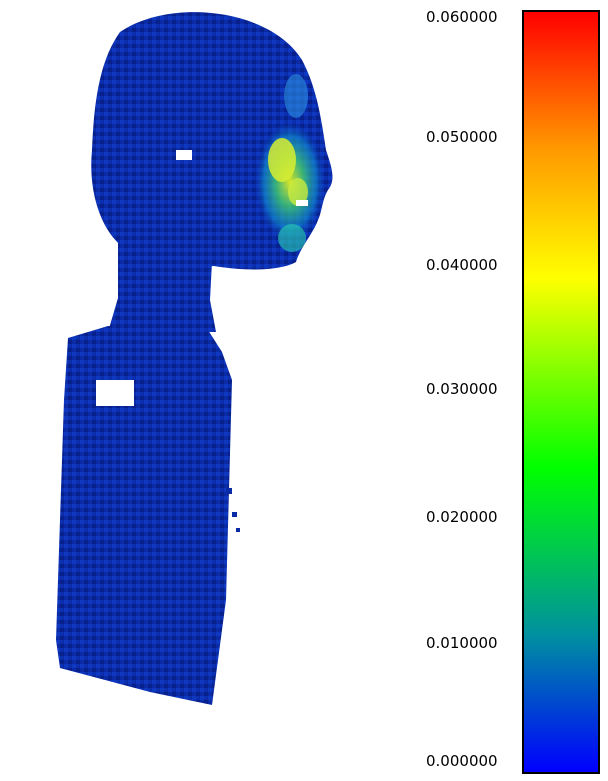 Image resolution: width=608 pixels, height=781 pixels. Describe the element at coordinates (462, 137) in the screenshot. I see `colorbar-tick-label: 0.050000` at that location.